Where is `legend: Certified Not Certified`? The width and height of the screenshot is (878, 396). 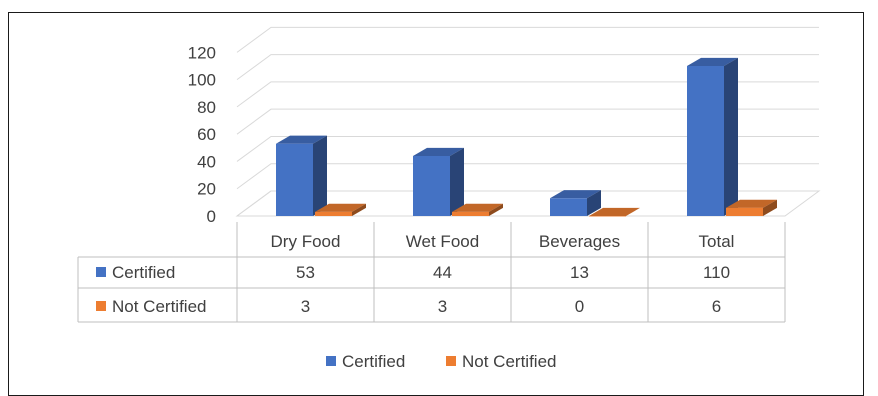
legend: Certified Not Certified is located at coordinates (441, 361).